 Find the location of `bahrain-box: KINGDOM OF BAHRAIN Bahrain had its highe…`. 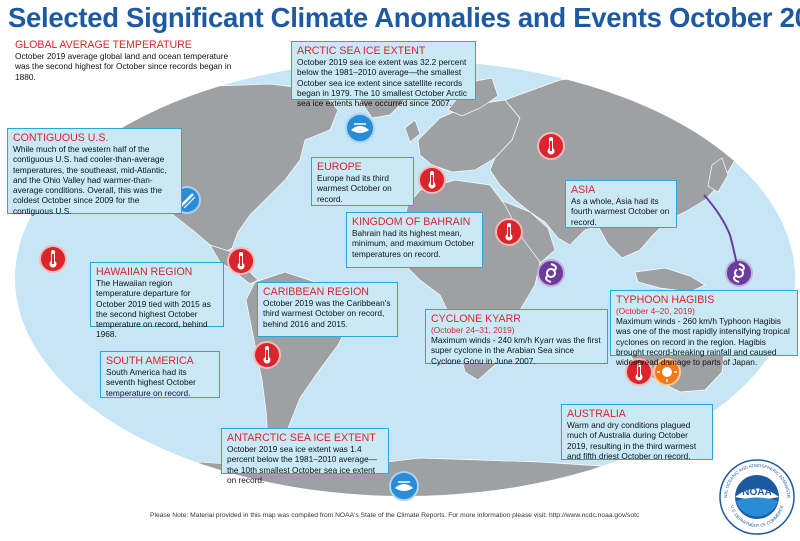

bahrain-box: KINGDOM OF BAHRAIN Bahrain had its highe… is located at coordinates (414, 240).